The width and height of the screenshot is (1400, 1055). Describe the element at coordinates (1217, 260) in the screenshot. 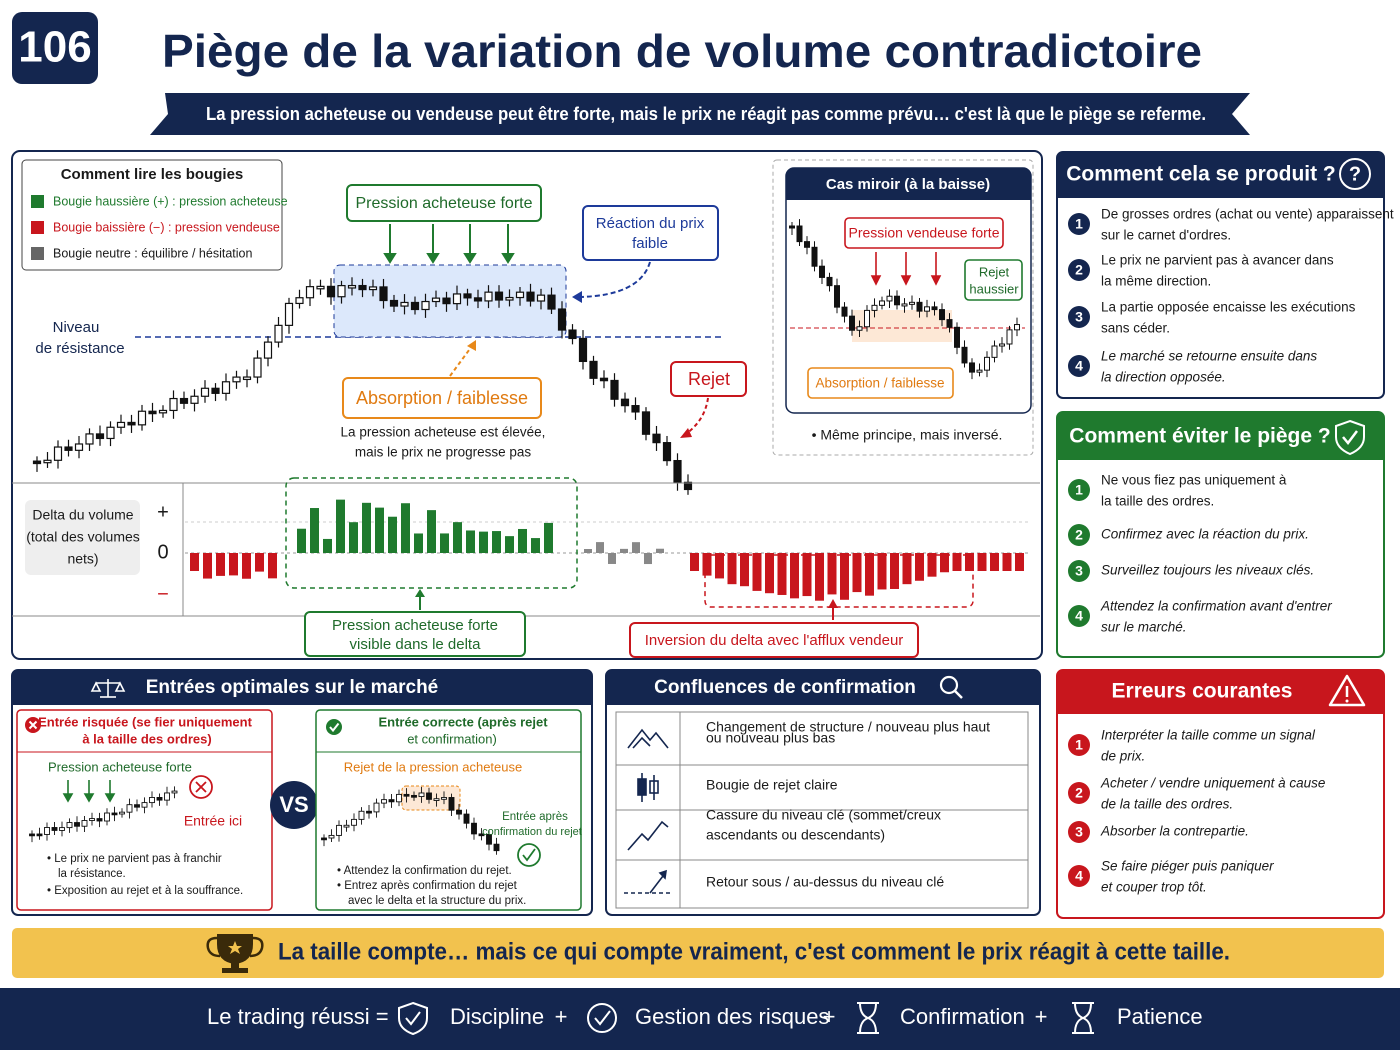

I see `list-item: Le prix ne parvient pas à avancer dans` at that location.